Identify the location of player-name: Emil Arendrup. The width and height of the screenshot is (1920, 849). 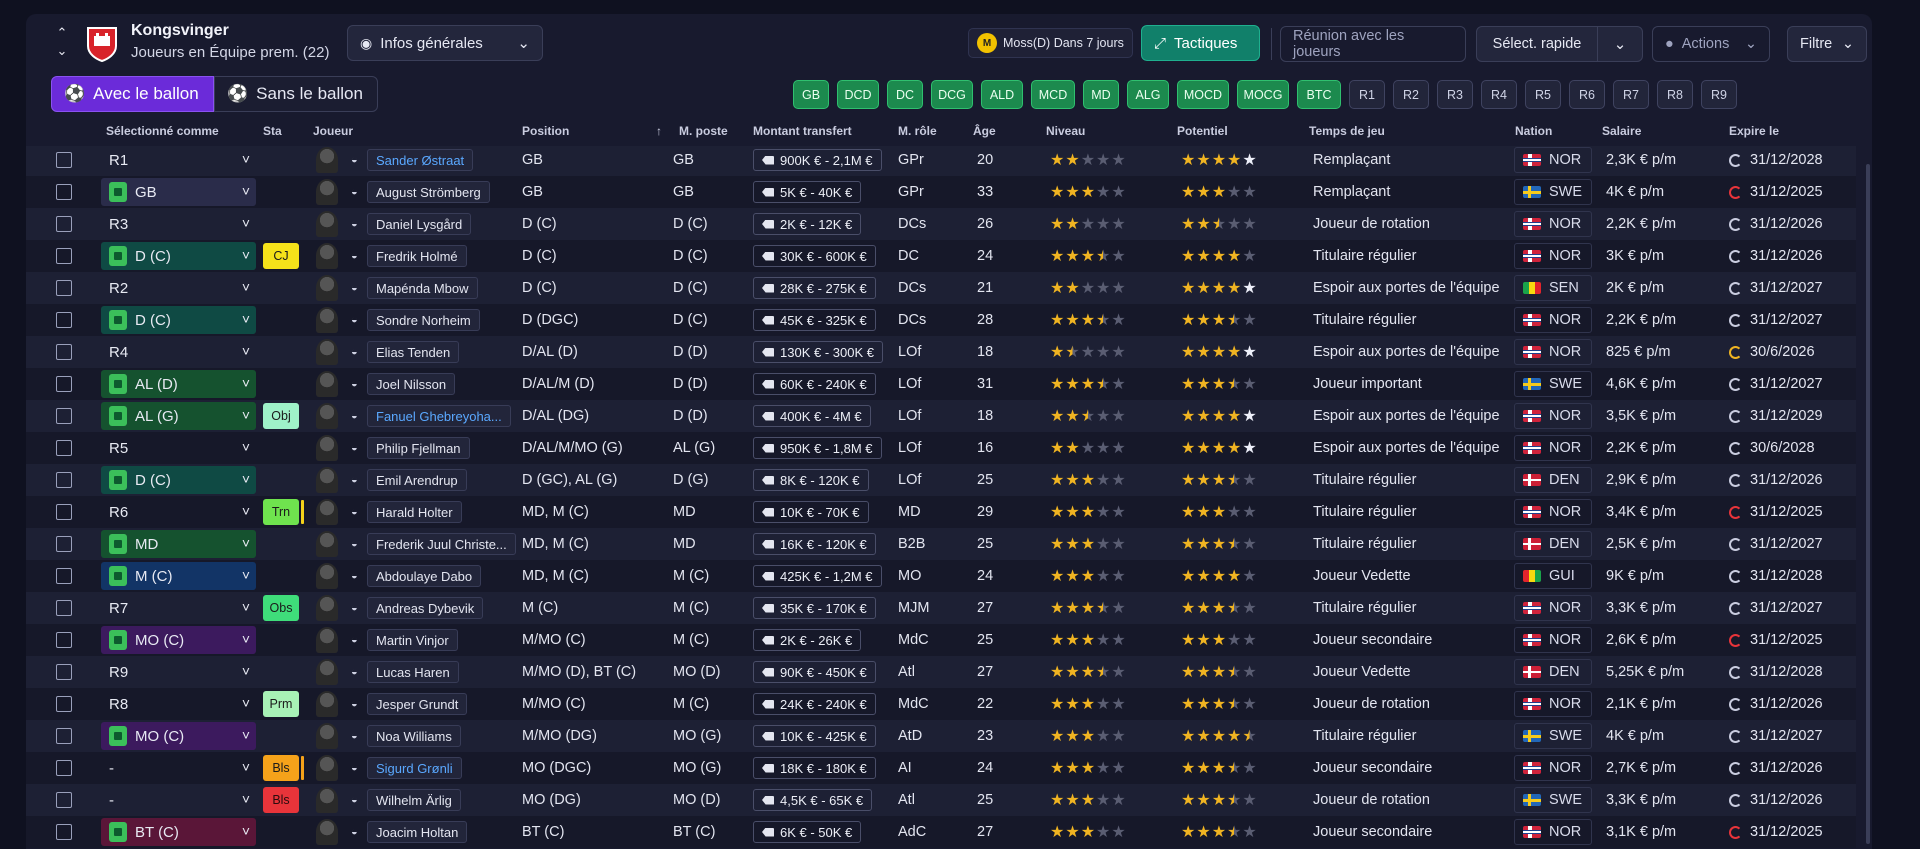
(417, 480).